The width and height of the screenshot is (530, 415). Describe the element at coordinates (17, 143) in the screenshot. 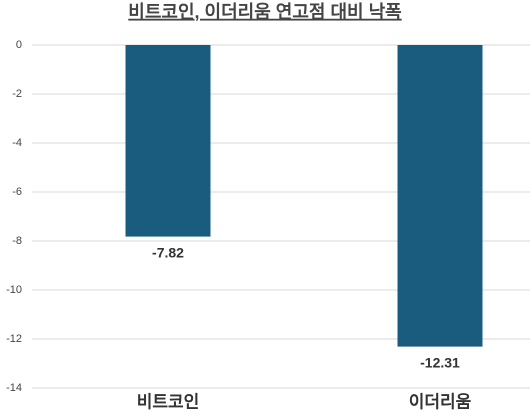

I see `y-tick-label: -4` at that location.